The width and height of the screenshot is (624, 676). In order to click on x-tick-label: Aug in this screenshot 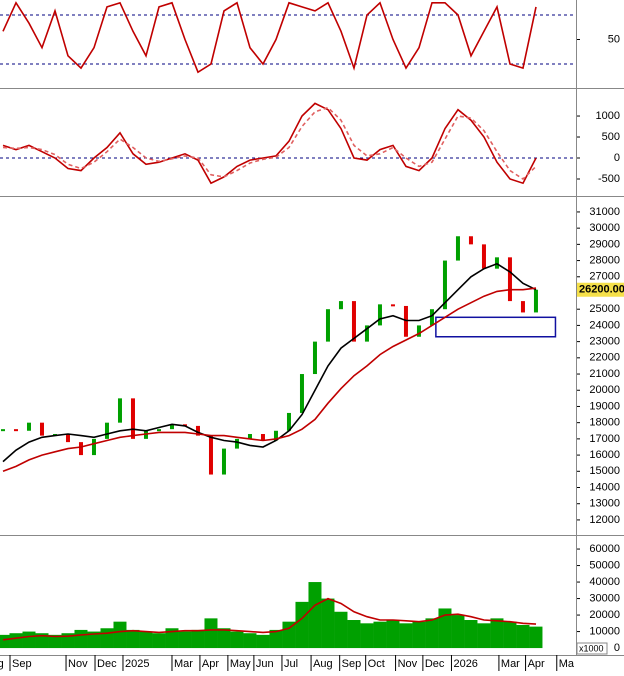, I will do `click(323, 664)`.